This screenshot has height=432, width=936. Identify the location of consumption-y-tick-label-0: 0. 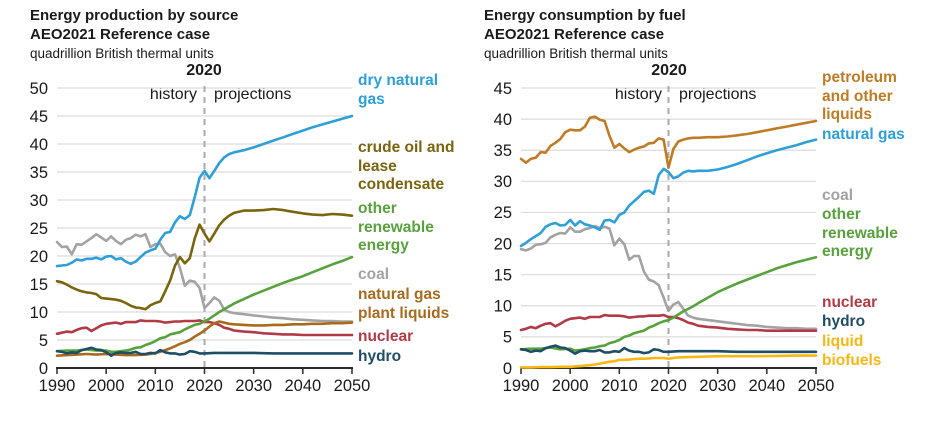
(507, 369).